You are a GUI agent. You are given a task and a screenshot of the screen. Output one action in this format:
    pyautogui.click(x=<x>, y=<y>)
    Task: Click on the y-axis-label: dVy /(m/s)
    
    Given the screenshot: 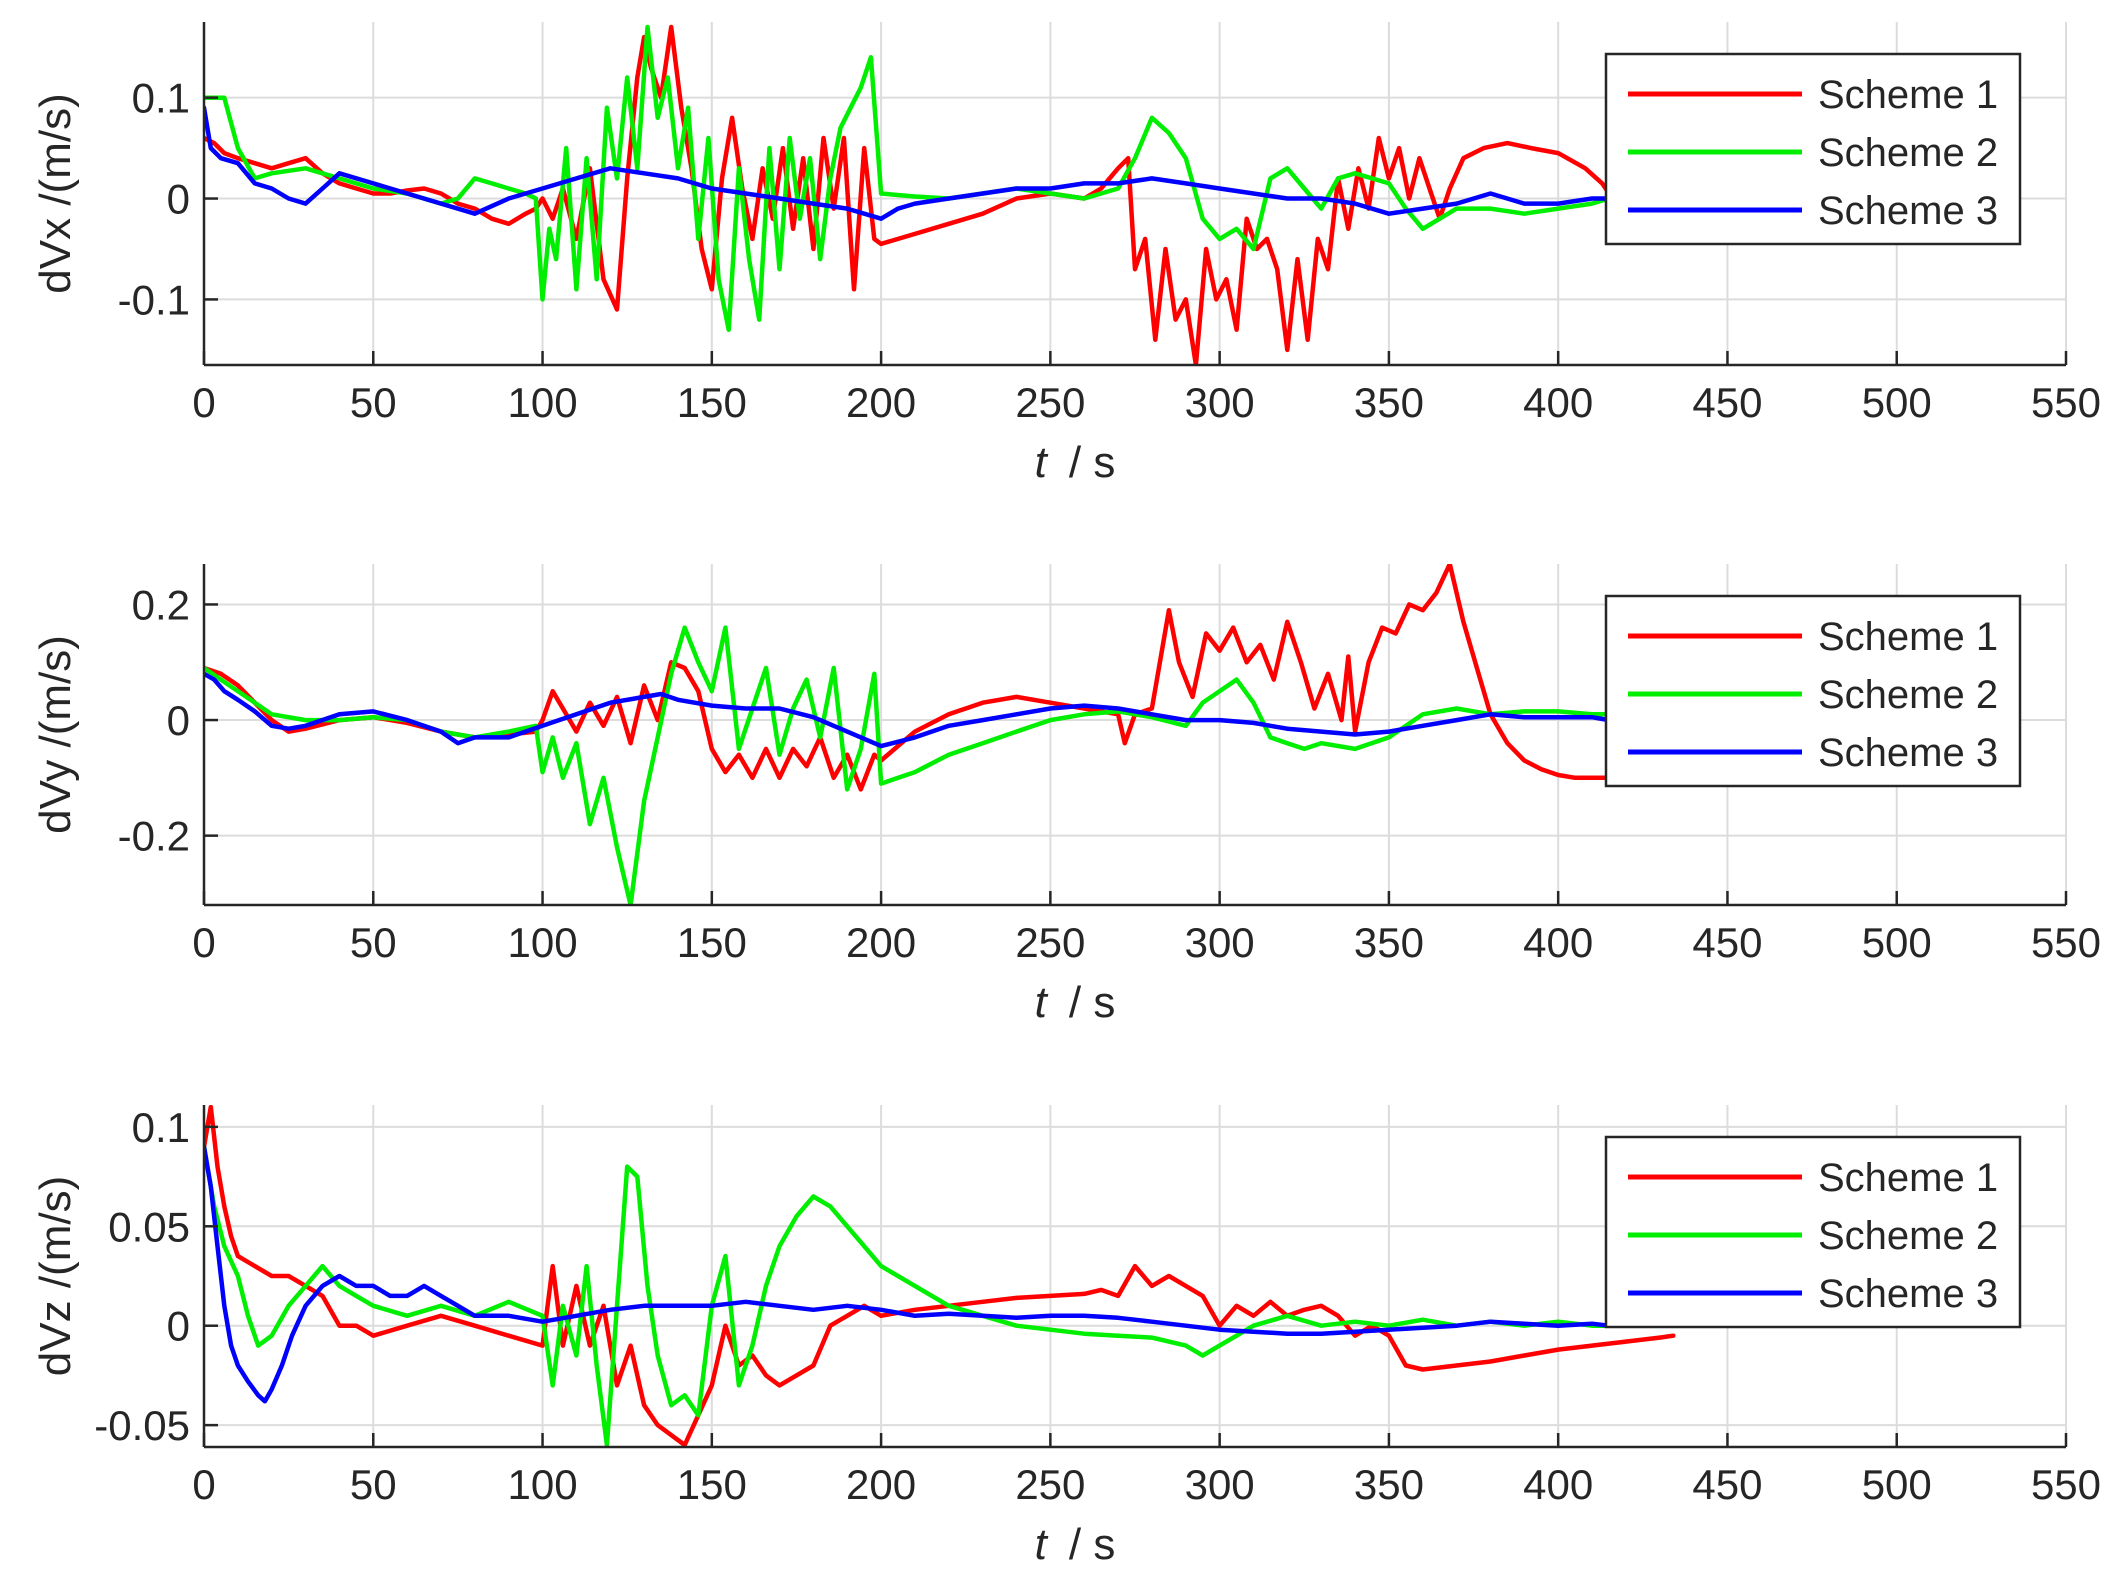 What is the action you would take?
    pyautogui.click(x=55, y=734)
    